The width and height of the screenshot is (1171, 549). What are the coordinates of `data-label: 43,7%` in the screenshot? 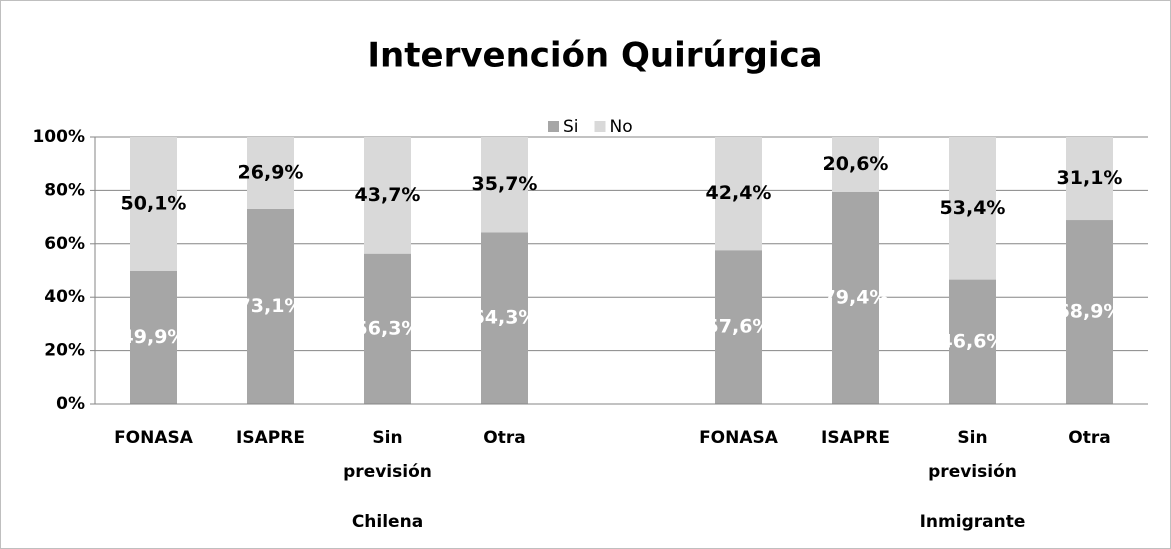 It's located at (388, 195).